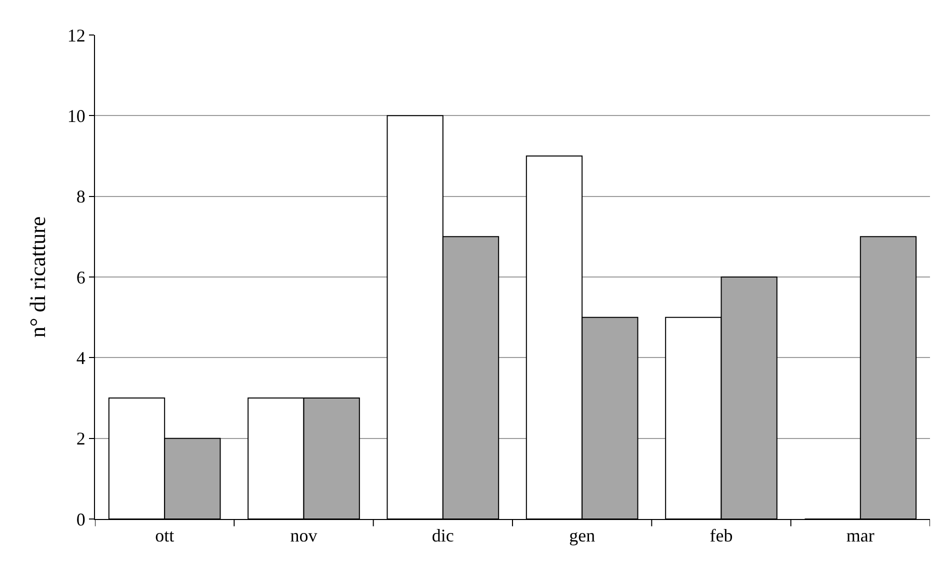  I want to click on x-tick-label: feb, so click(721, 536).